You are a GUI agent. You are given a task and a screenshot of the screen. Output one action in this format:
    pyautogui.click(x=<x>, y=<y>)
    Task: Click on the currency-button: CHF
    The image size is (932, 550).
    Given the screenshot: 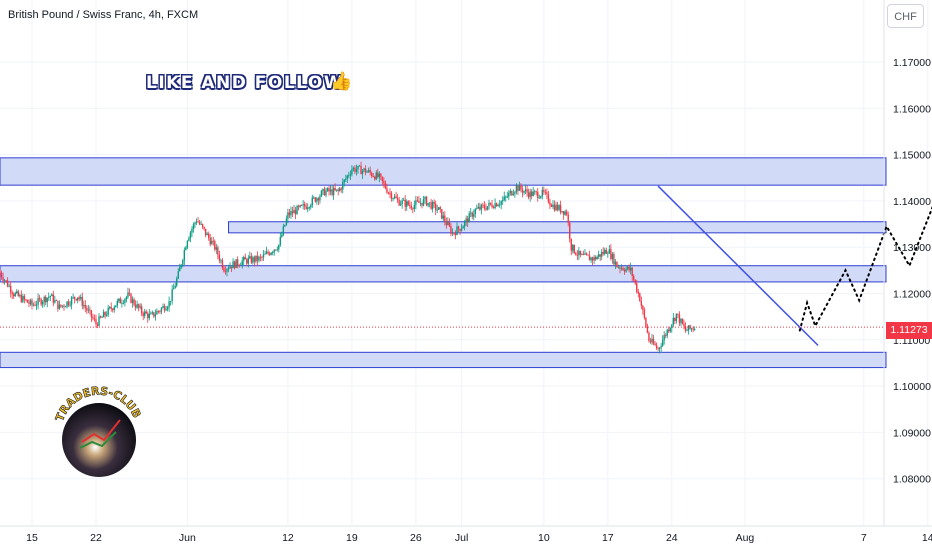 What is the action you would take?
    pyautogui.click(x=905, y=16)
    